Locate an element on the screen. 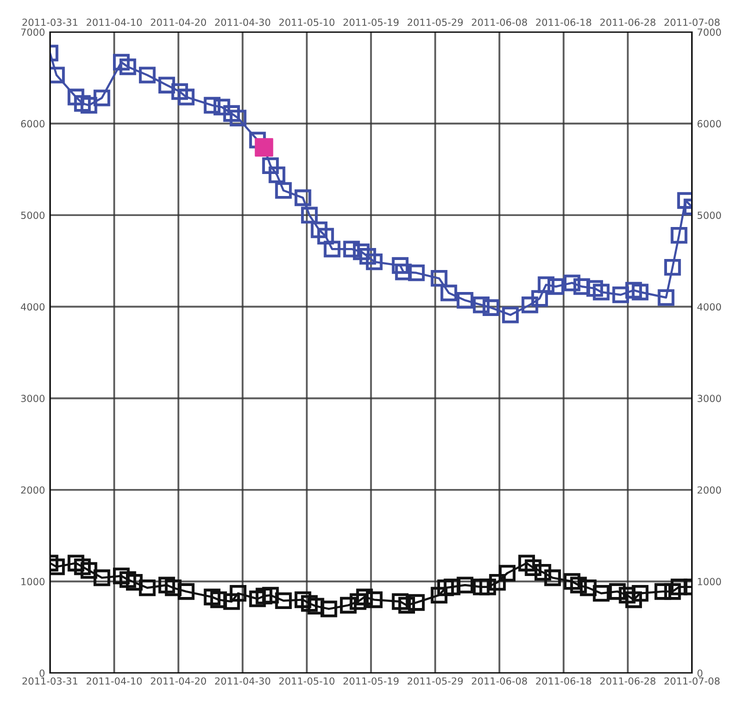 The width and height of the screenshot is (732, 702). y2-tick-label: 3000 is located at coordinates (709, 398).